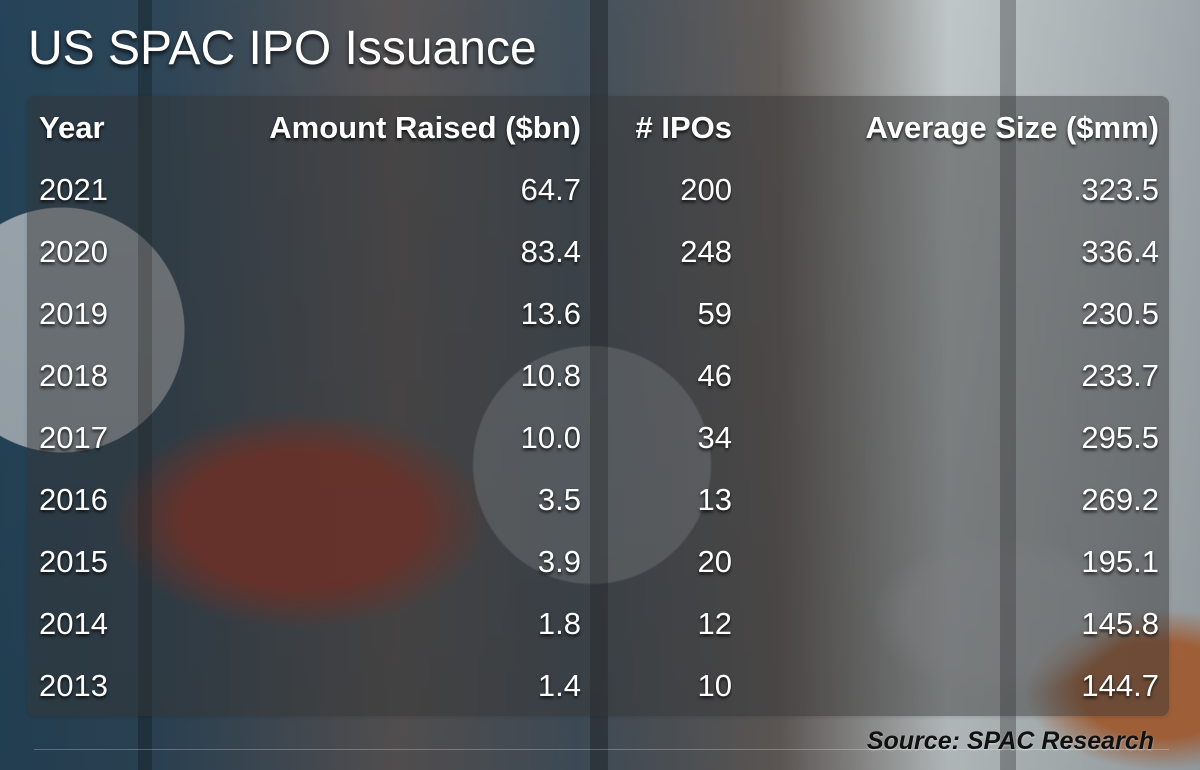 This screenshot has width=1200, height=770. Describe the element at coordinates (72, 127) in the screenshot. I see `column-header-year: Year` at that location.